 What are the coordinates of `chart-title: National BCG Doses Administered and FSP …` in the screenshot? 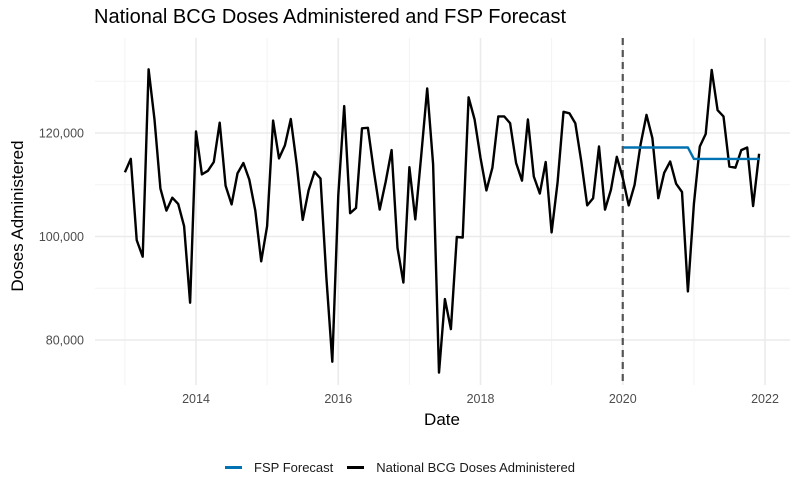 It's located at (330, 17).